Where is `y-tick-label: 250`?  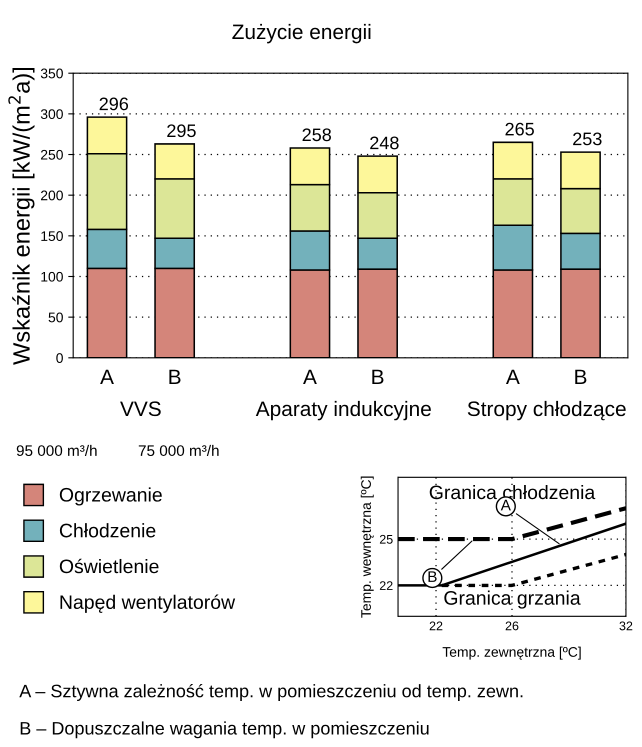
y-tick-label: 250 is located at coordinates (51, 155).